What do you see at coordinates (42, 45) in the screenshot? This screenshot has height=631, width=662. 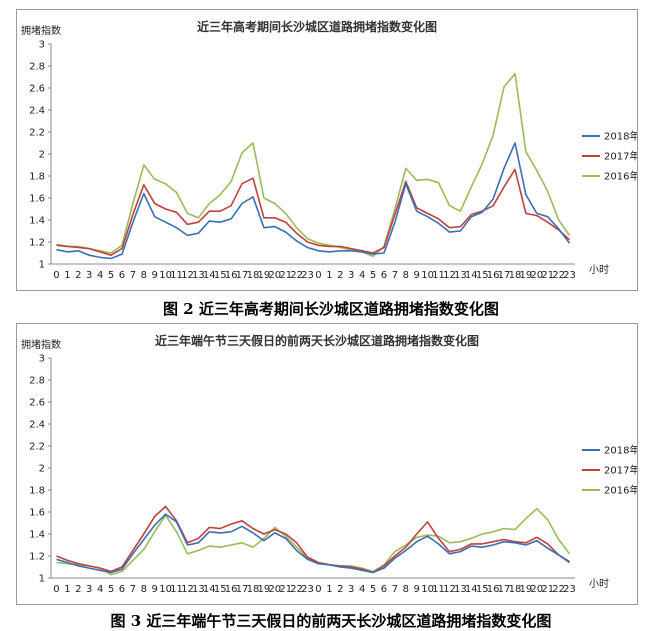 I see `y-tick-label: 3` at bounding box center [42, 45].